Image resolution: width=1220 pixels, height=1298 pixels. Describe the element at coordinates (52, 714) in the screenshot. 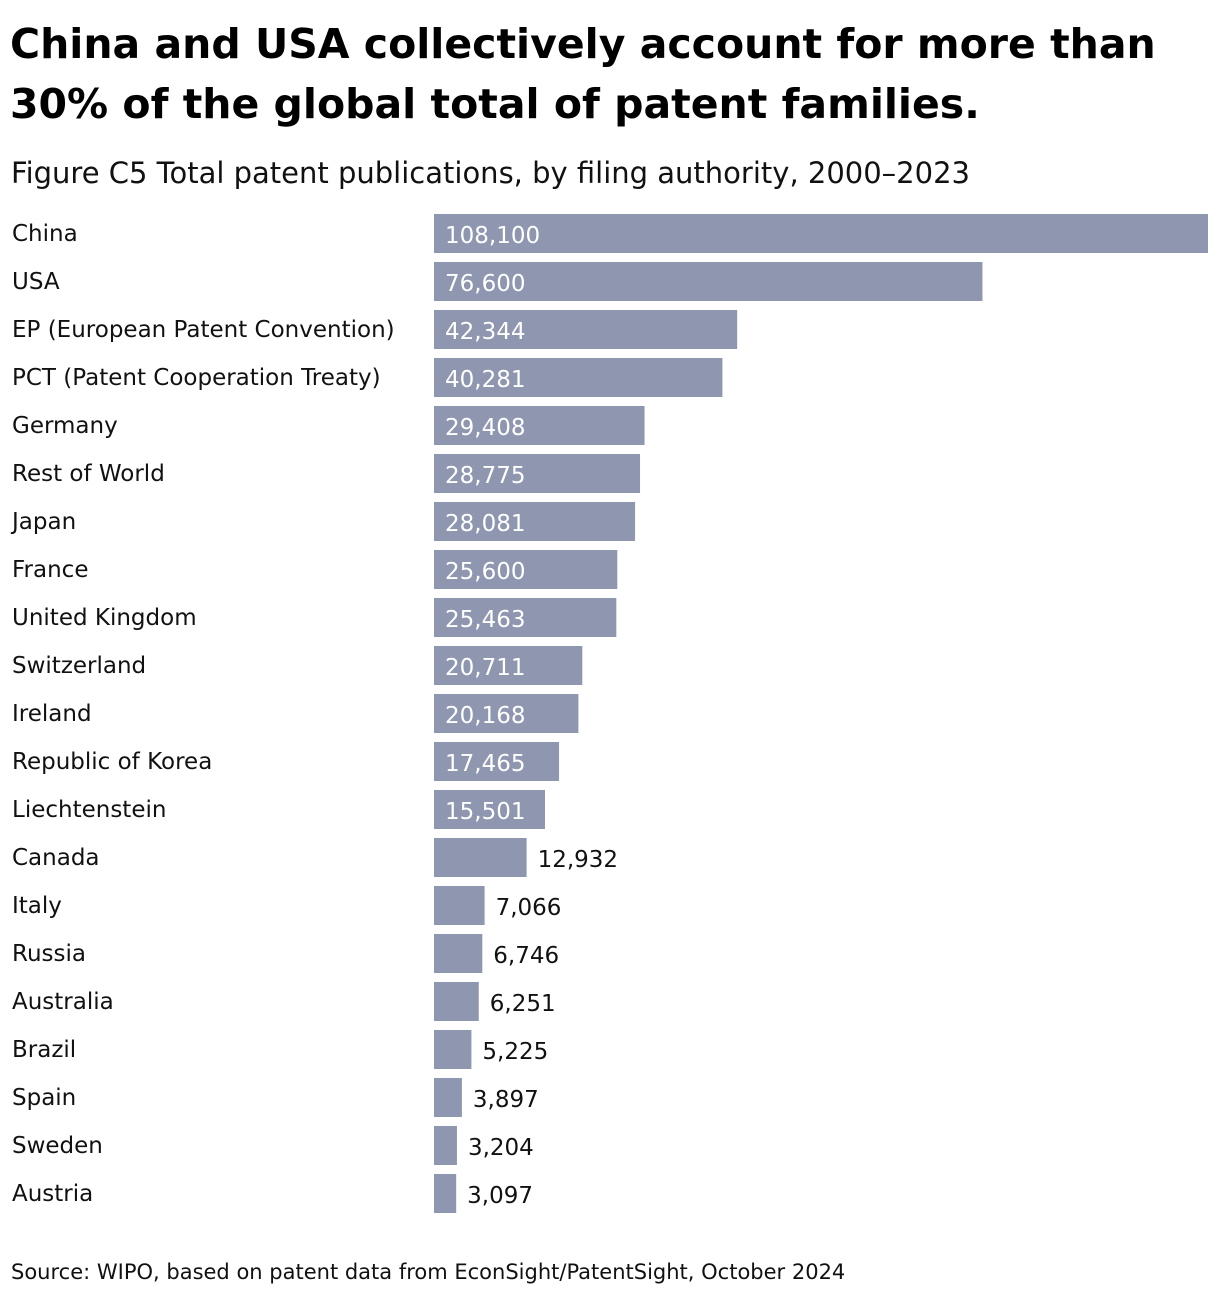

I see `category-label-ireland: Ireland` at that location.